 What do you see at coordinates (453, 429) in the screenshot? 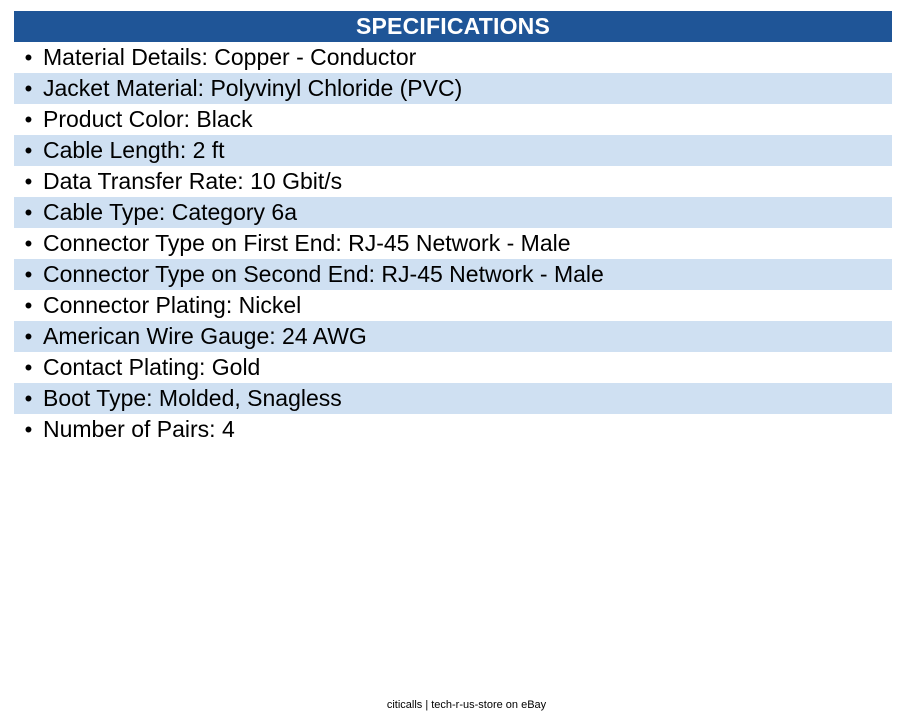
I see `spec-row: • Number of Pairs: 4` at bounding box center [453, 429].